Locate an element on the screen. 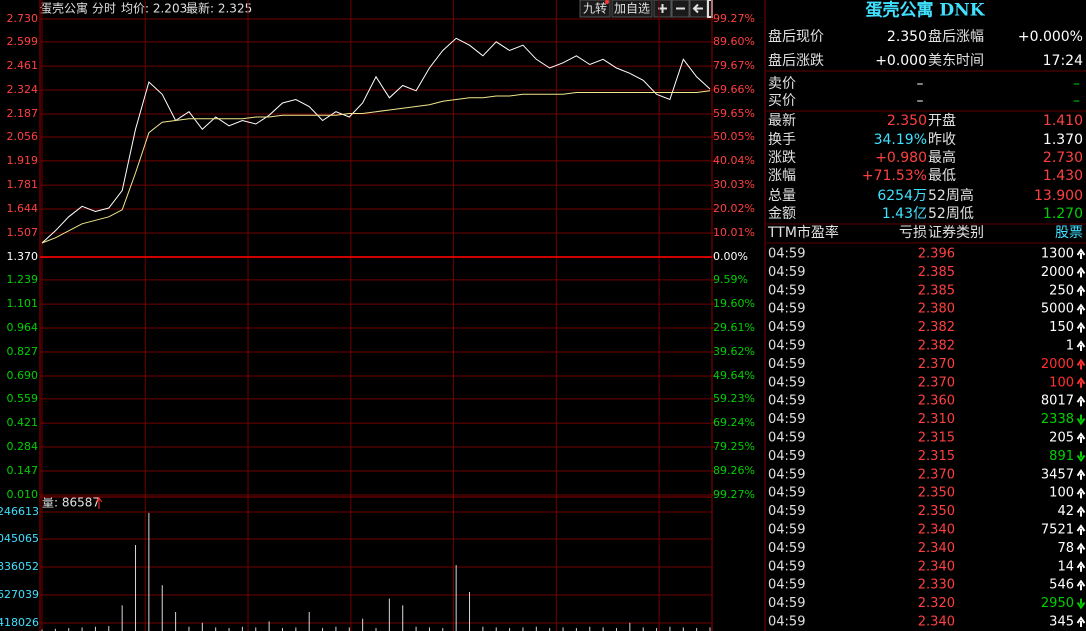  quote-cell: 涨幅 is located at coordinates (782, 176).